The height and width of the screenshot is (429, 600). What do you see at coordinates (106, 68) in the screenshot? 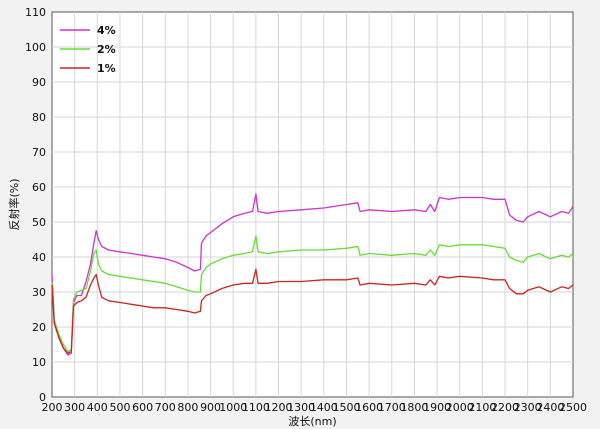
I see `legend-label: 1%` at bounding box center [106, 68].